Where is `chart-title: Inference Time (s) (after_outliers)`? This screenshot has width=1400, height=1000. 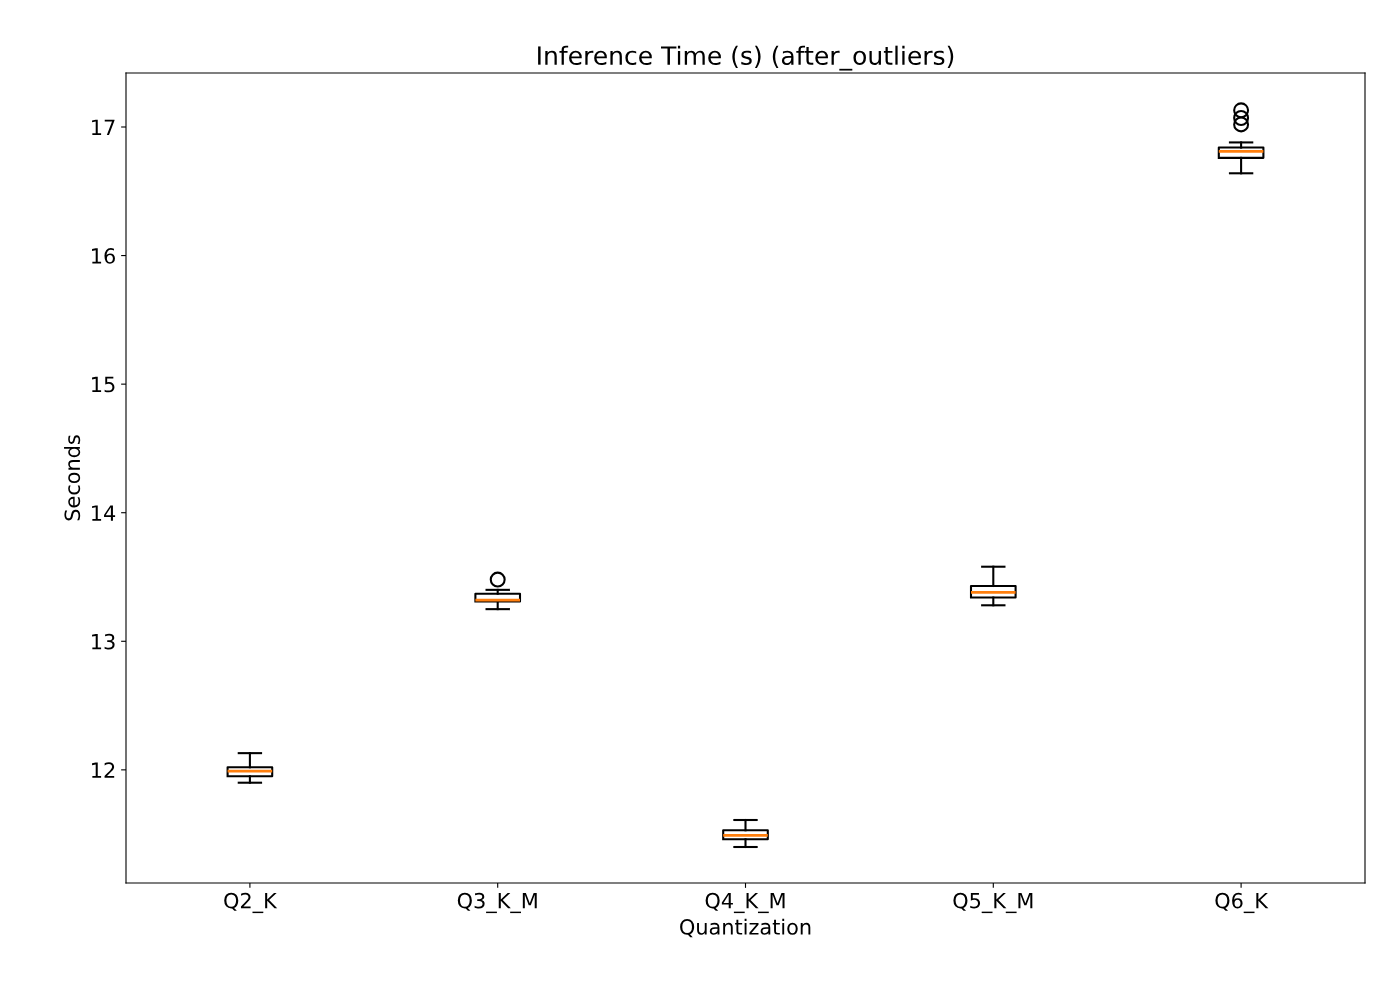 chart-title: Inference Time (s) (after_outliers) is located at coordinates (746, 58).